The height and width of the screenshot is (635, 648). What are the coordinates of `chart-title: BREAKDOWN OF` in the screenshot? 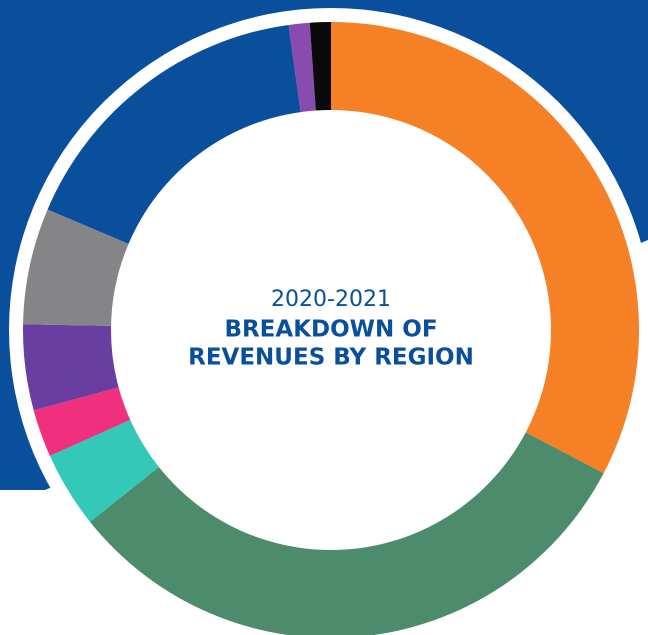 It's located at (330, 330).